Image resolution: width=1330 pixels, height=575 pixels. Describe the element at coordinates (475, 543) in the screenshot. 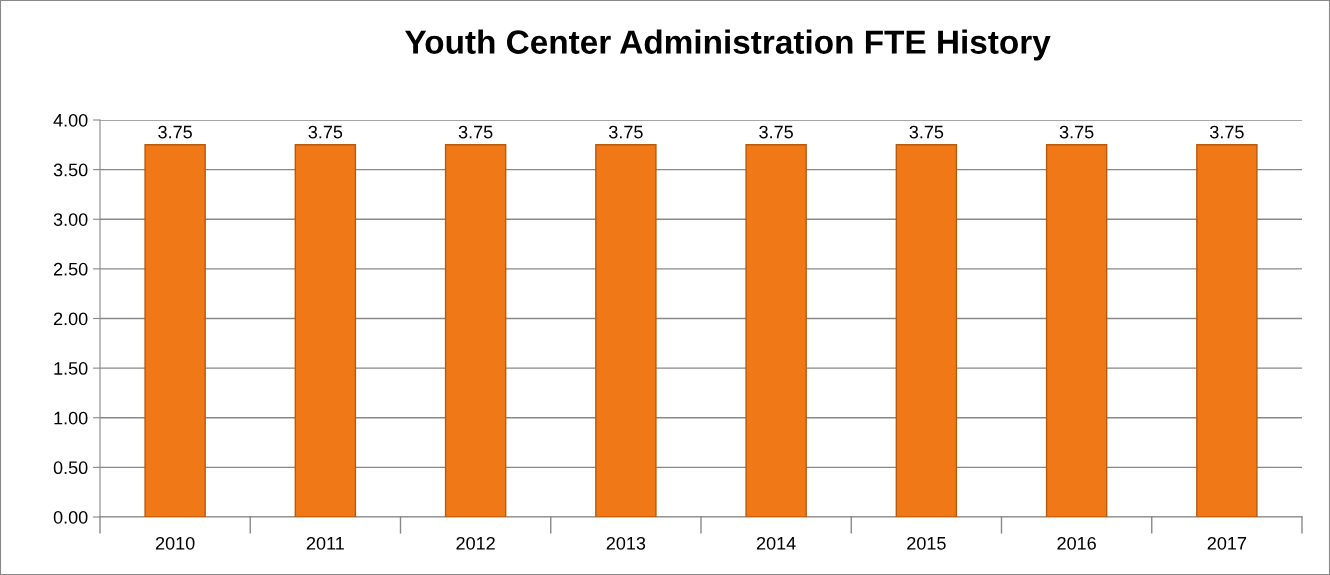

I see `x-tick-label: 2012` at that location.